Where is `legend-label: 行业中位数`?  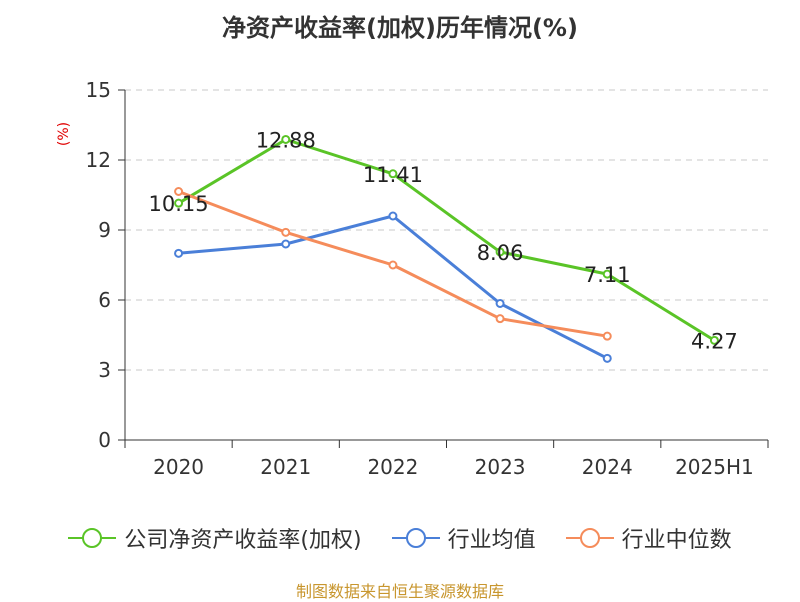 legend-label: 行业中位数 is located at coordinates (676, 540).